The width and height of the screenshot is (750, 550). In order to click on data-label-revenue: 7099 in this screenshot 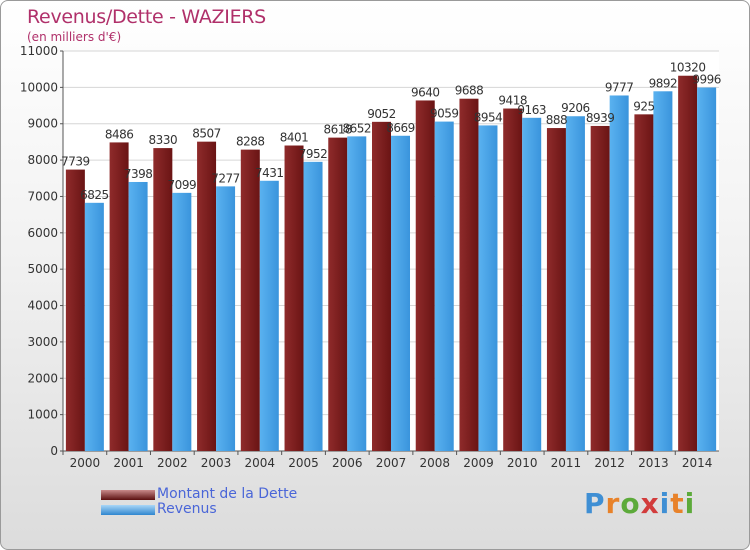, I will do `click(182, 185)`.